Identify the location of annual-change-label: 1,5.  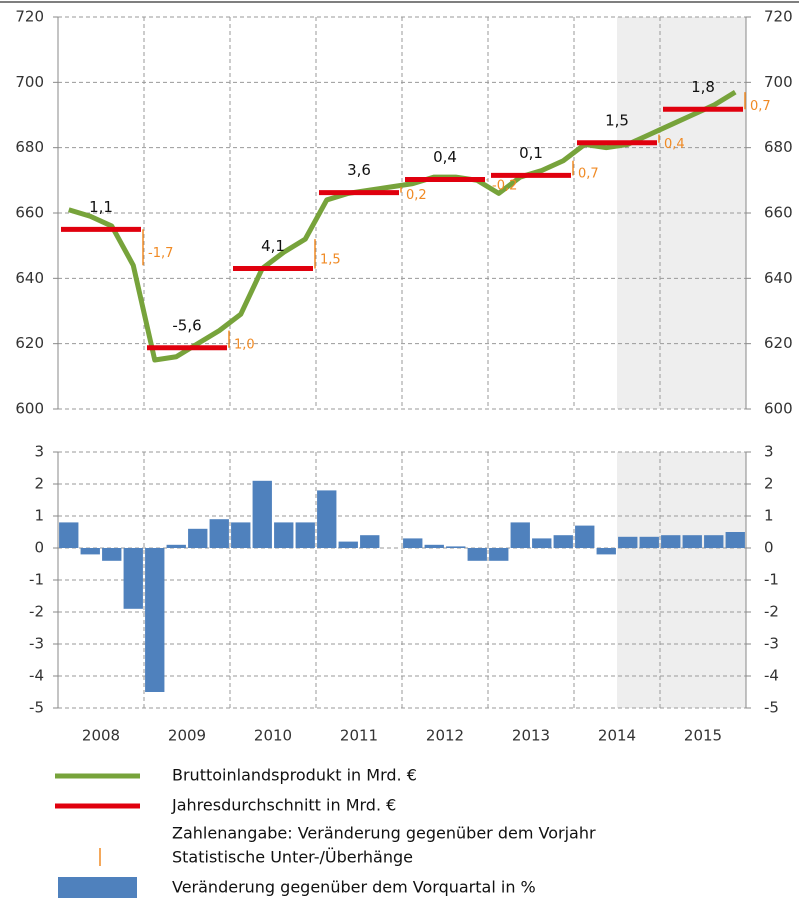
(617, 120).